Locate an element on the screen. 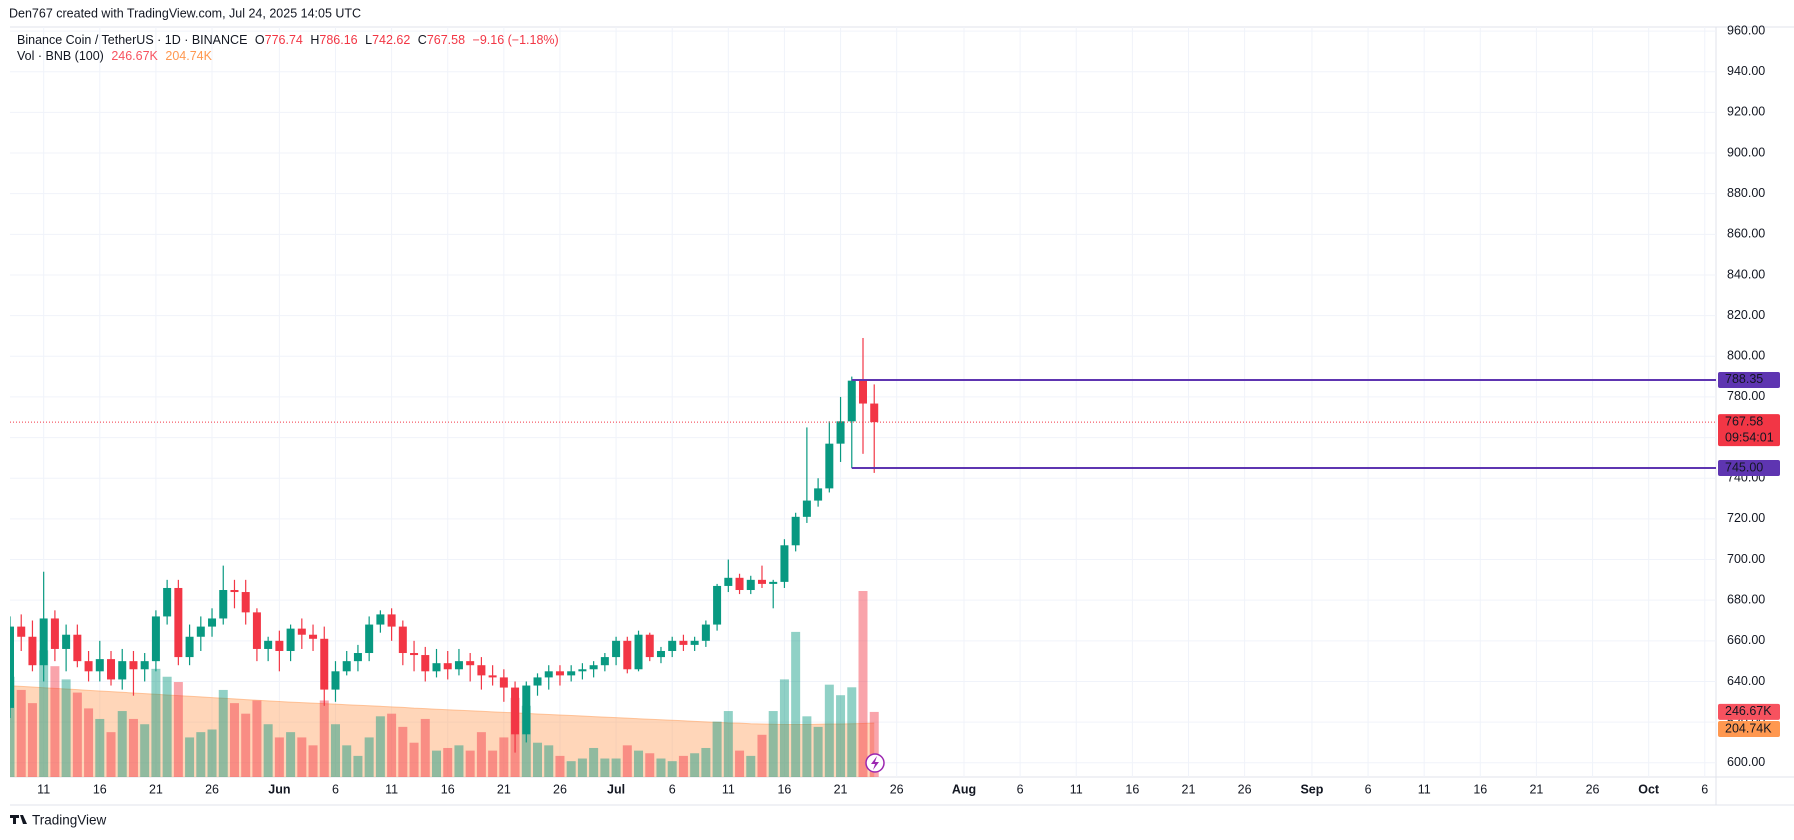 Image resolution: width=1794 pixels, height=840 pixels. y-tick-label: 720.00 is located at coordinates (1746, 518).